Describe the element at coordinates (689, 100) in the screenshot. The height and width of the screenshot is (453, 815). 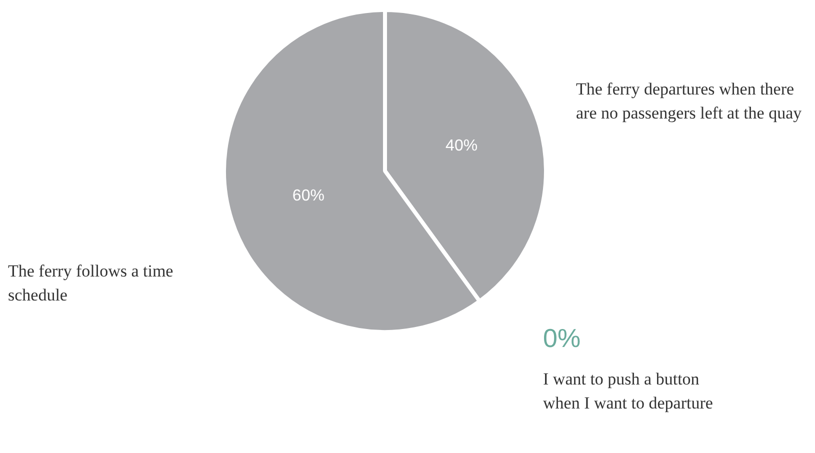
I see `slice-label: The ferry departures when there are no passengers left at the quay` at that location.